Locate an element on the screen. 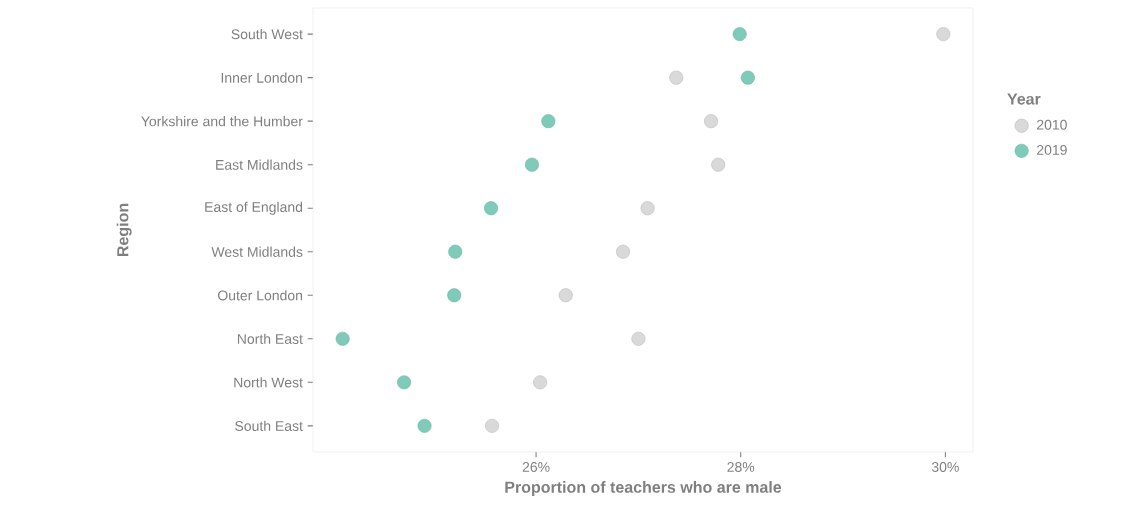 The image size is (1125, 513). legend-label: 2010 is located at coordinates (1052, 124).